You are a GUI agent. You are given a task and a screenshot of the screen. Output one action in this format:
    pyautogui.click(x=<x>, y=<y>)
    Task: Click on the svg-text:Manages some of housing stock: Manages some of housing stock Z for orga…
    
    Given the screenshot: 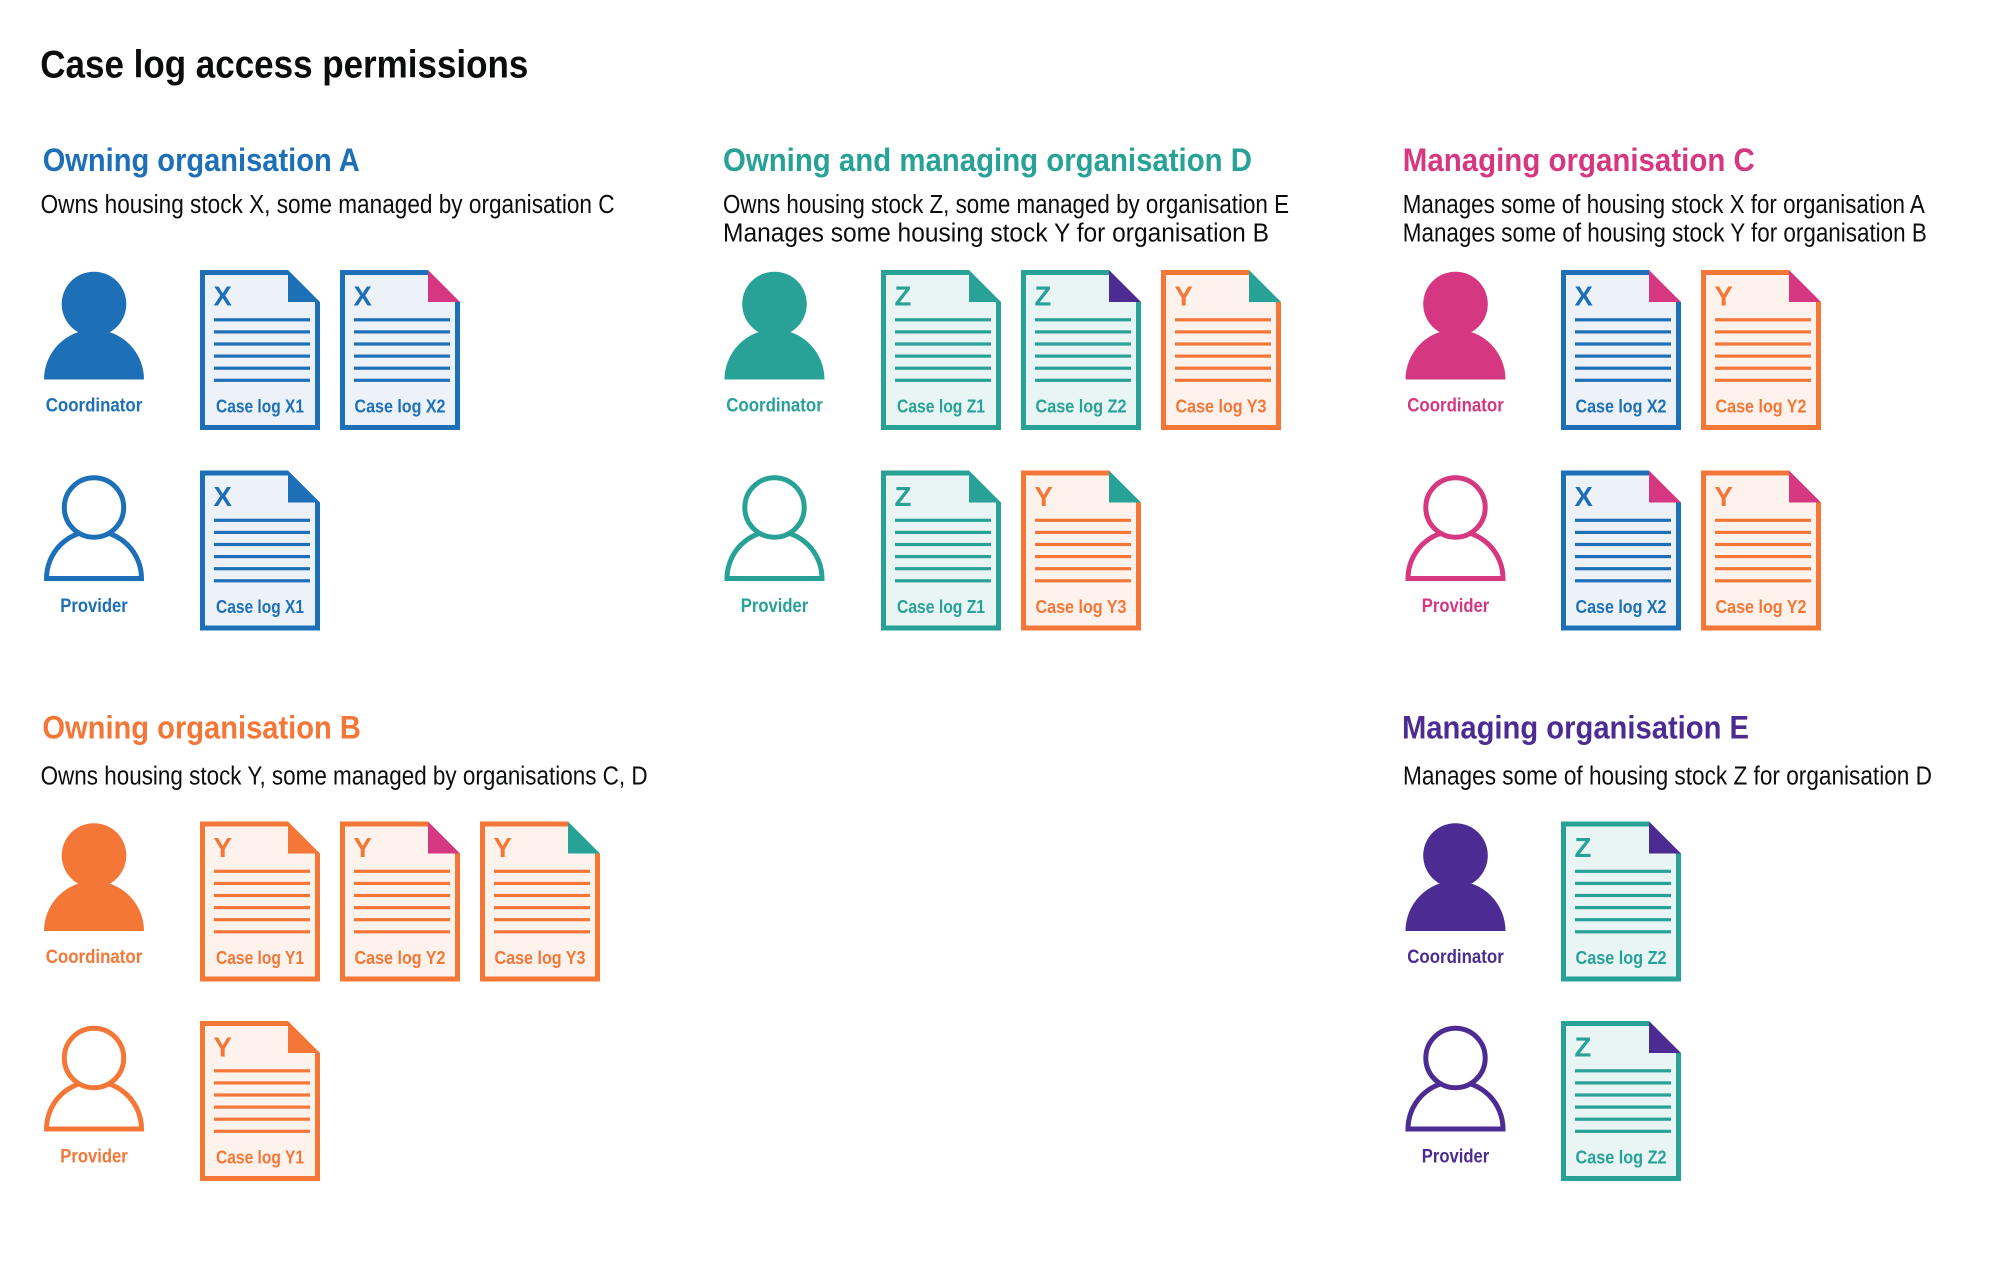 What is the action you would take?
    pyautogui.click(x=1667, y=777)
    